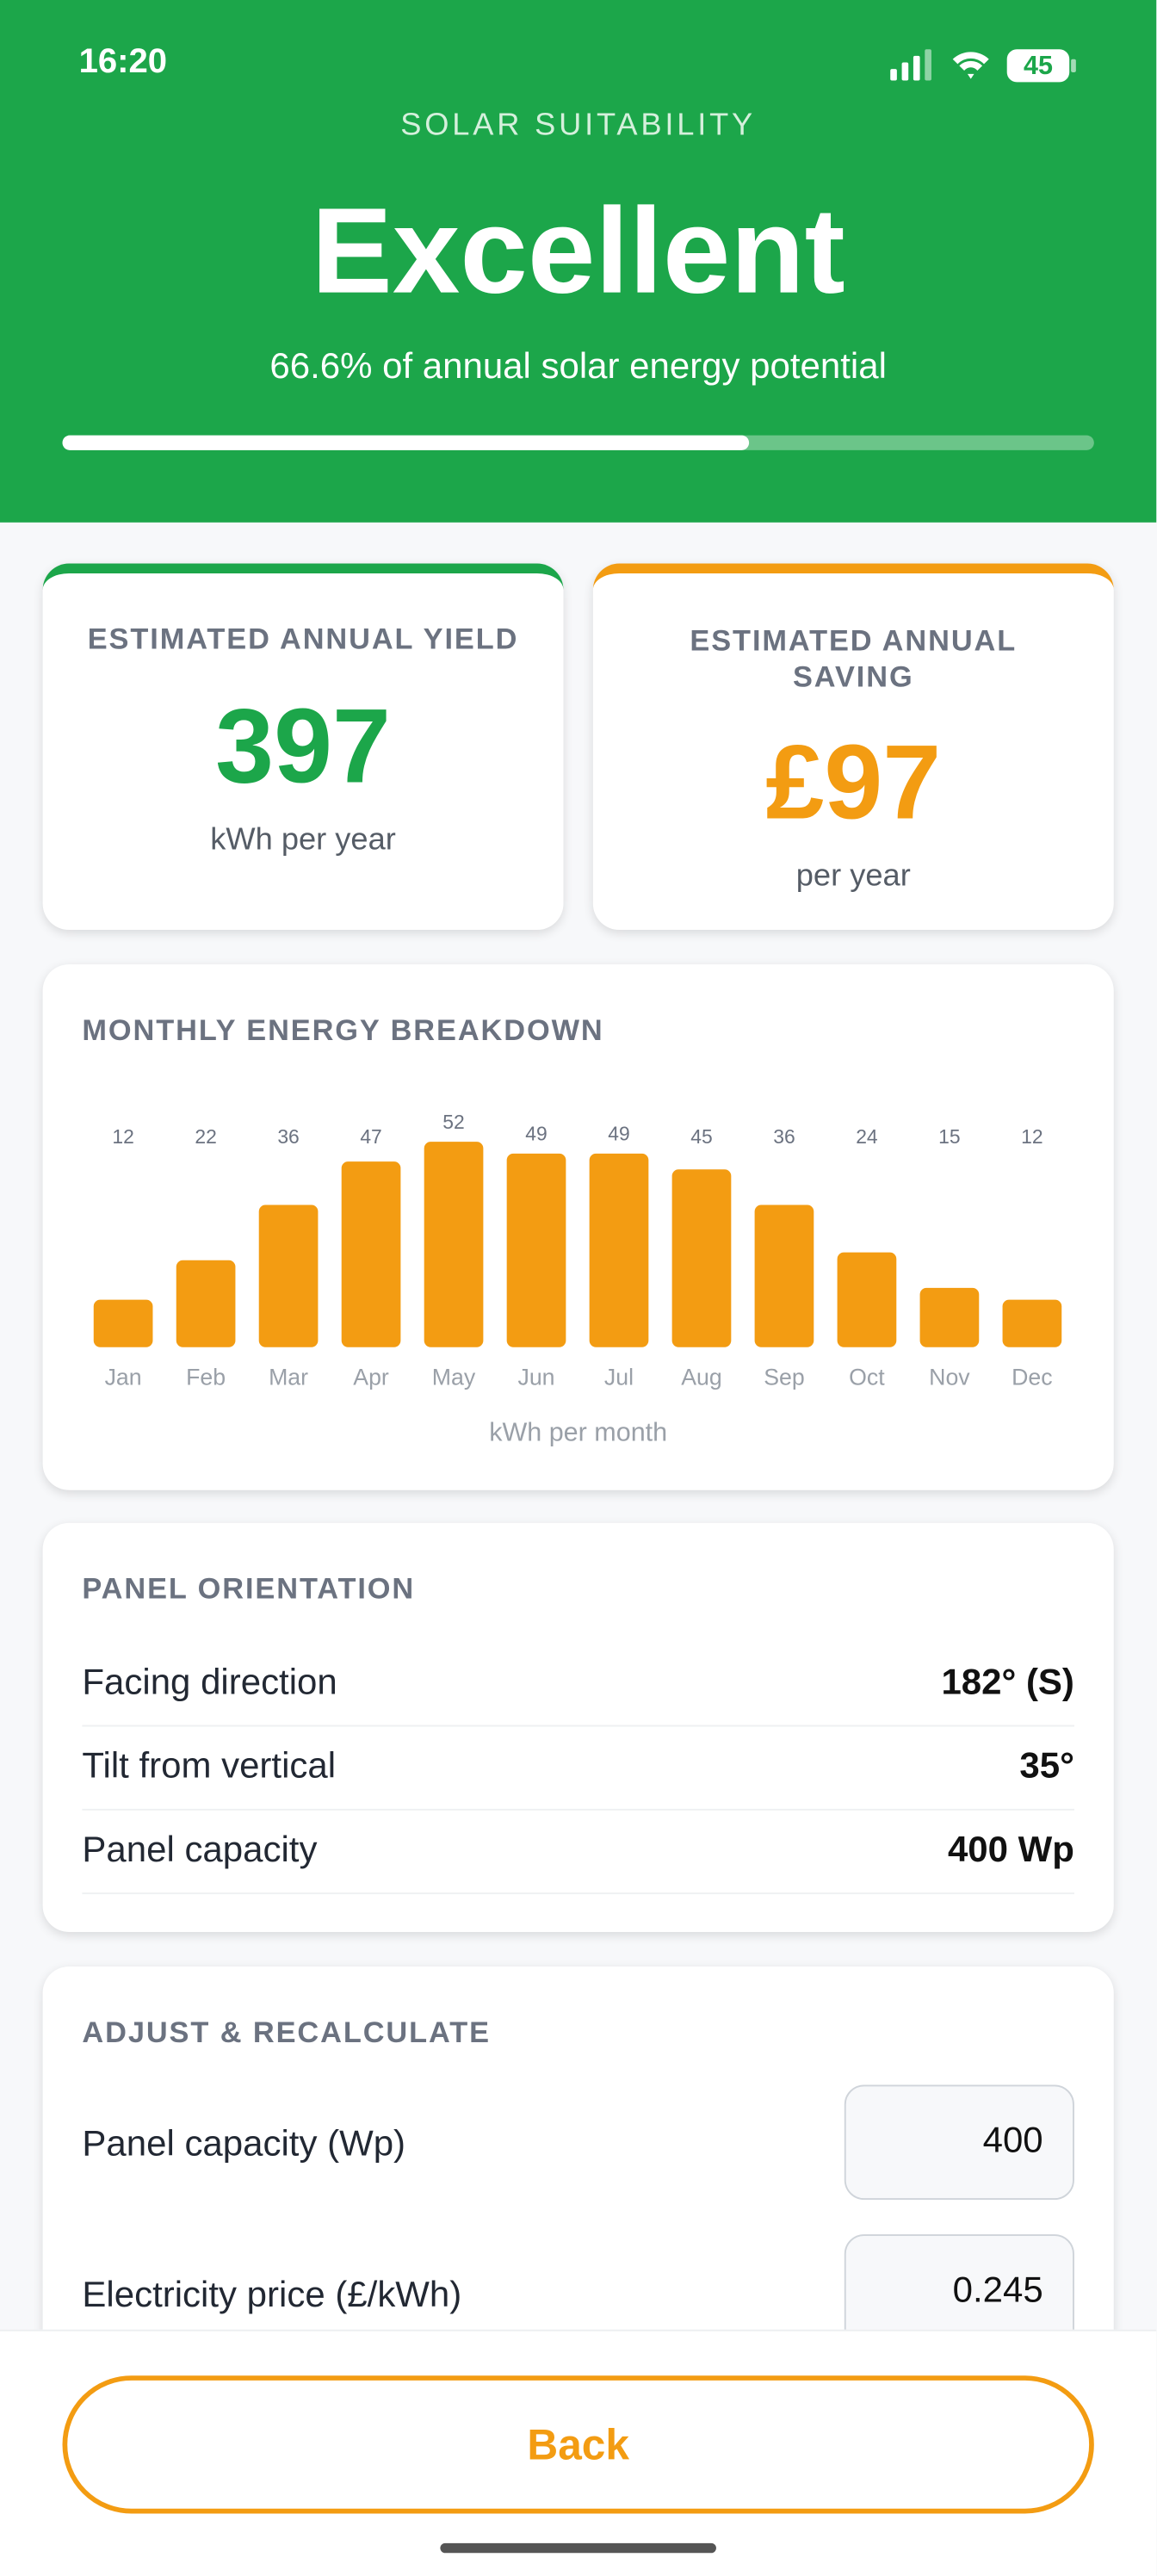  I want to click on status-icons: 45, so click(983, 66).